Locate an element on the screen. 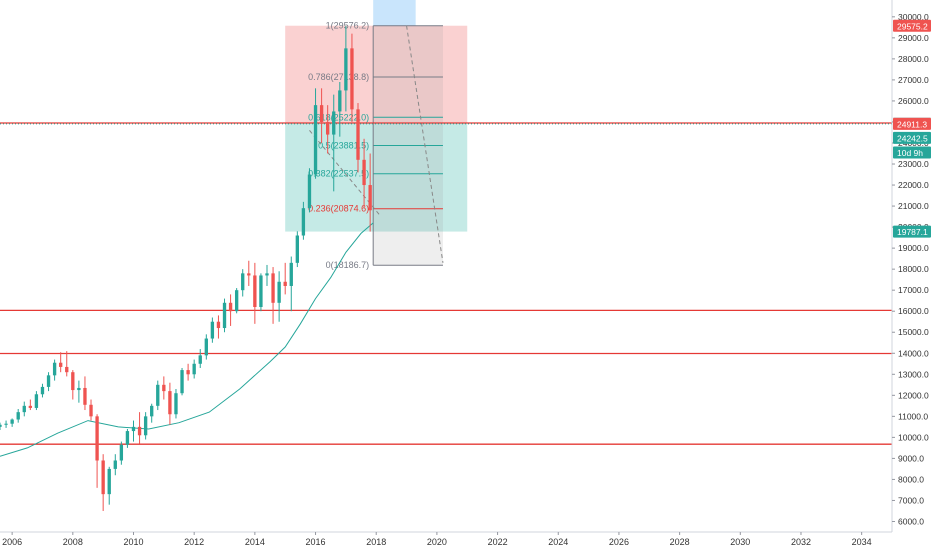 This screenshot has height=555, width=932. price-tick-label: 19000.0 is located at coordinates (913, 248).